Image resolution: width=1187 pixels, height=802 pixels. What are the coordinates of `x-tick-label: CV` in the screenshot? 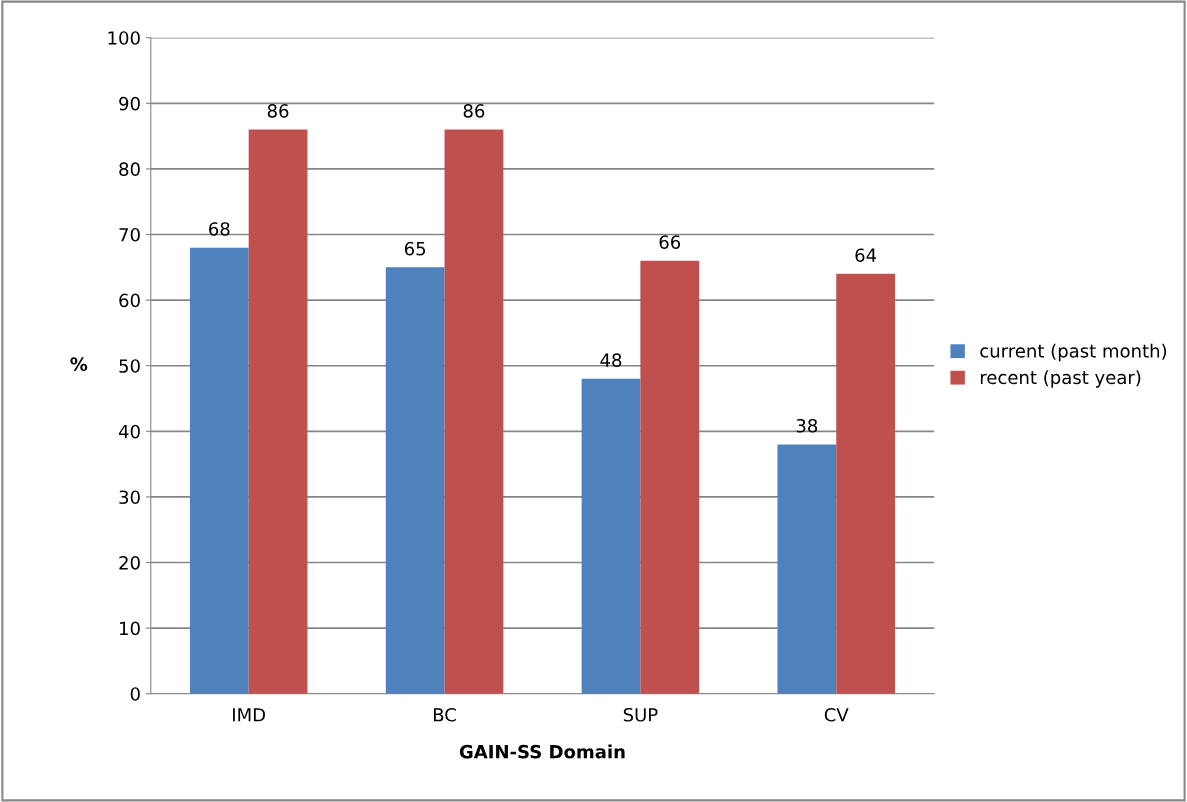 It's located at (836, 714).